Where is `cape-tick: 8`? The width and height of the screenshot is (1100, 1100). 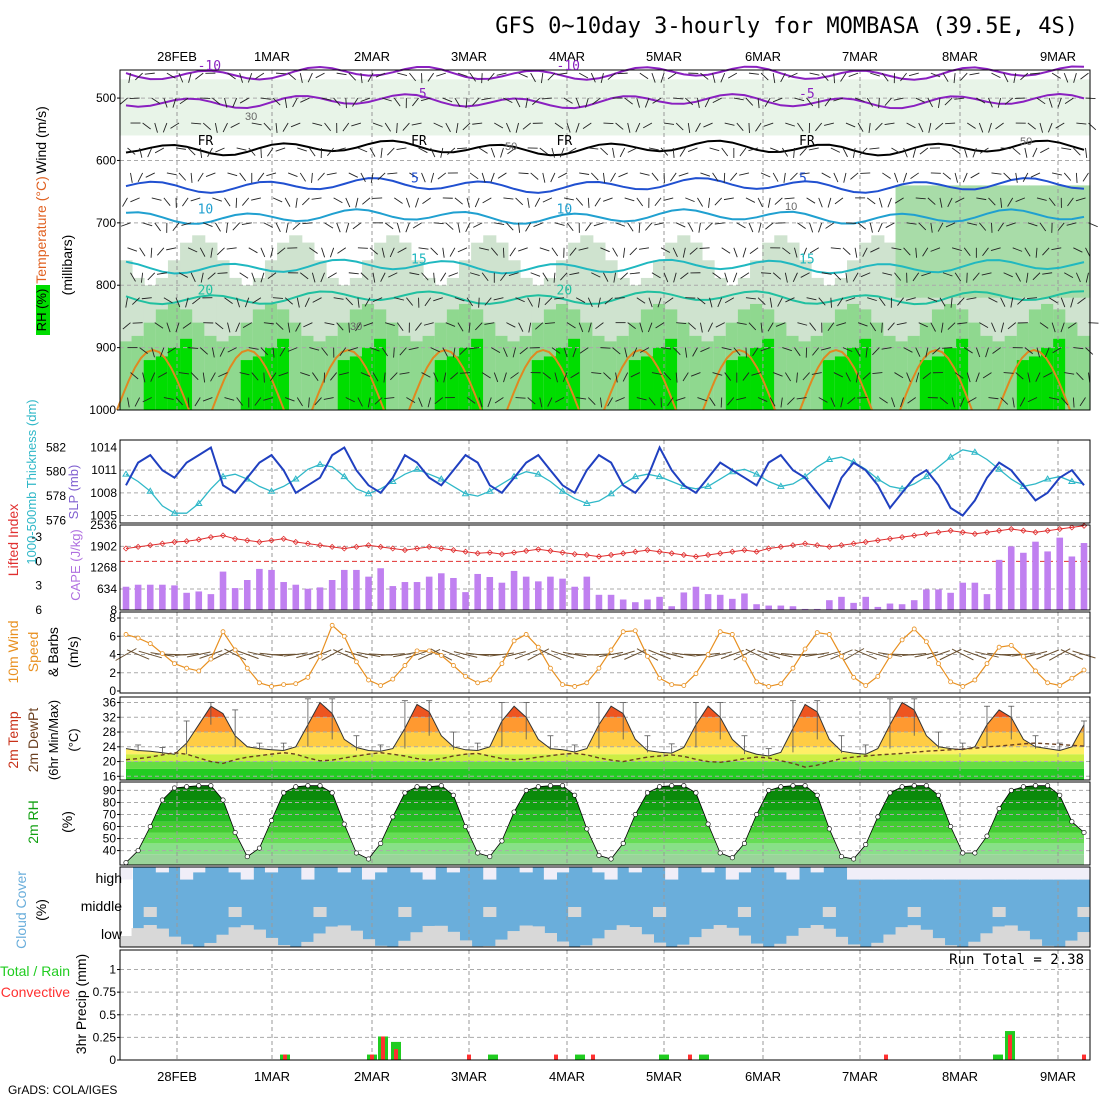
cape-tick: 8 is located at coordinates (113, 610).